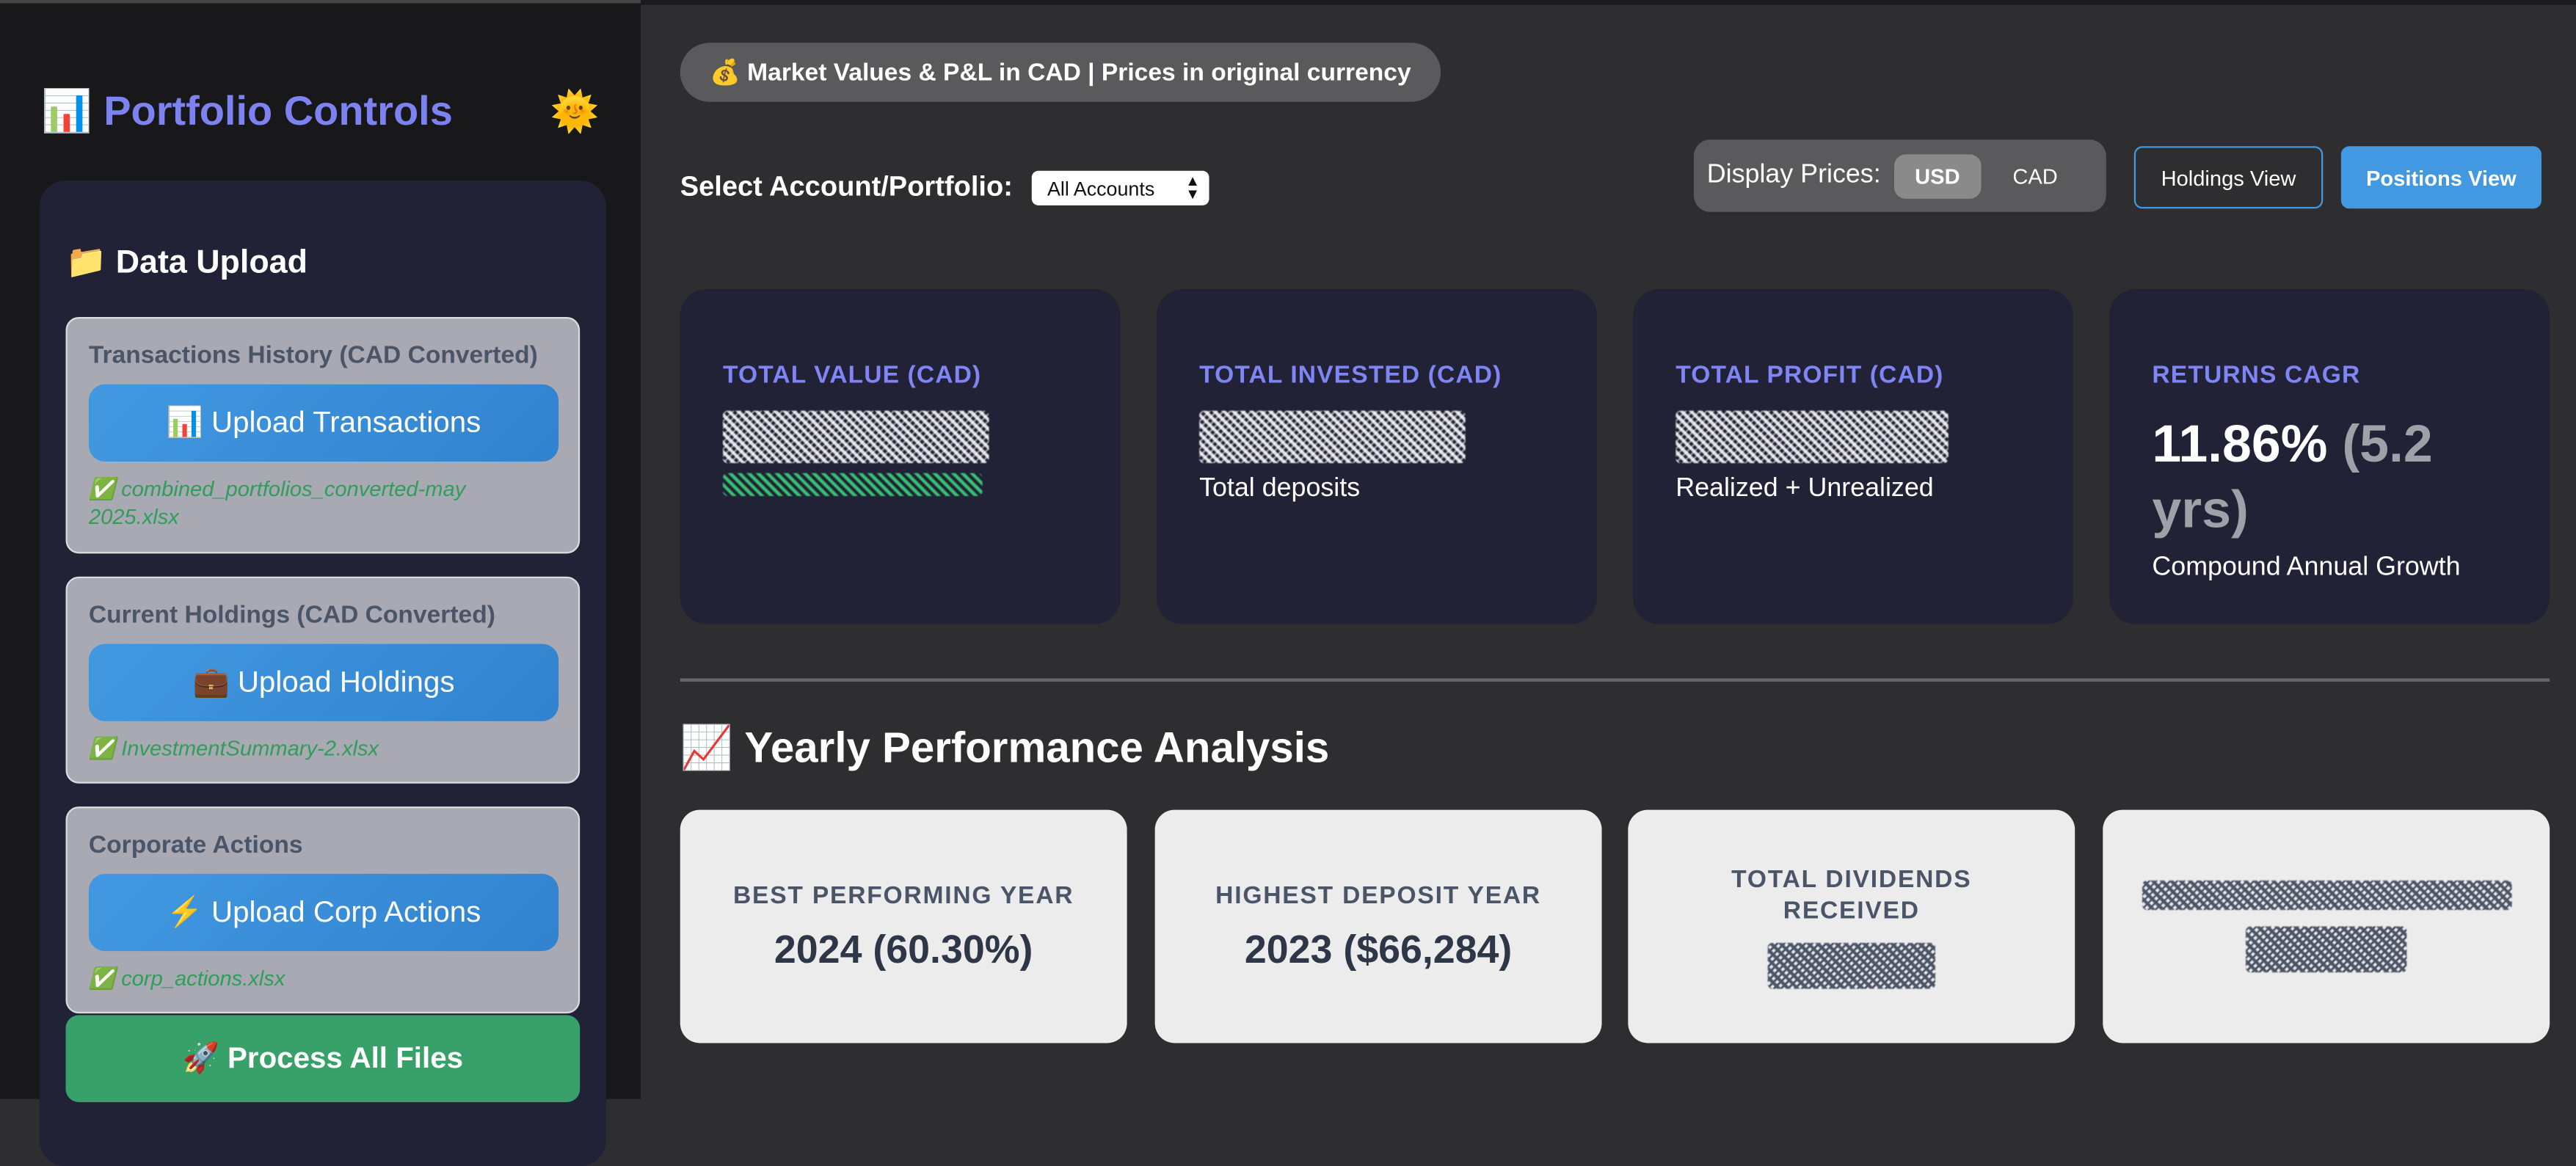  Describe the element at coordinates (852, 485) in the screenshot. I see `redacted-change` at that location.